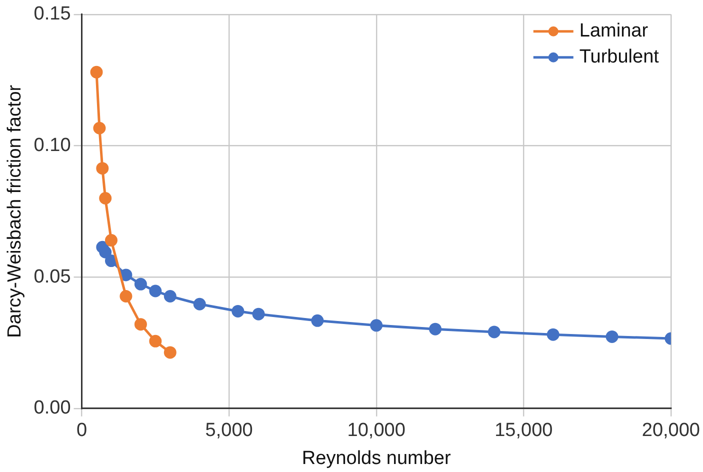 The image size is (703, 472). What do you see at coordinates (52, 14) in the screenshot?
I see `y-tick-label: 0.15` at bounding box center [52, 14].